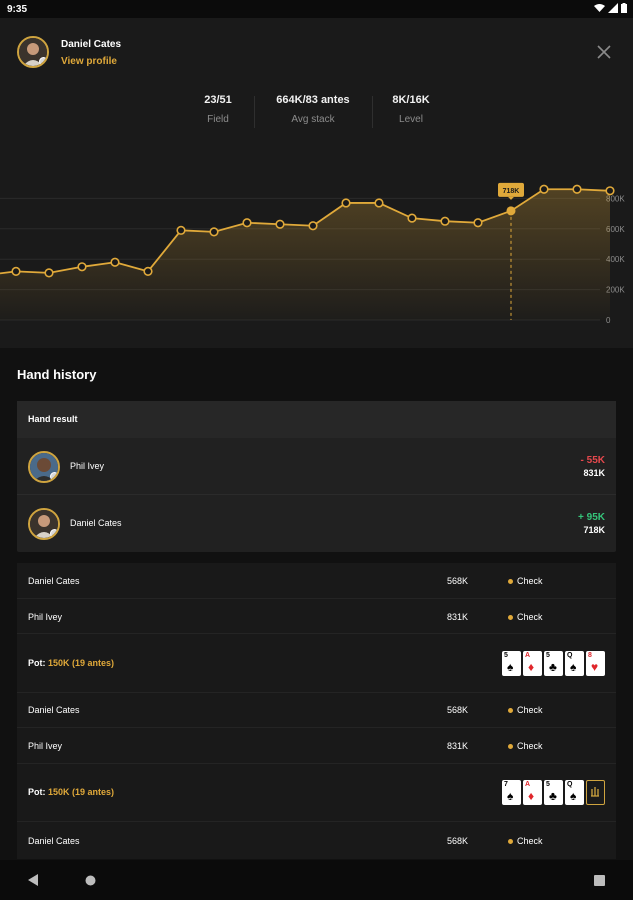  Describe the element at coordinates (71, 663) in the screenshot. I see `pot-label: Pot: 150K (19 antes)` at that location.